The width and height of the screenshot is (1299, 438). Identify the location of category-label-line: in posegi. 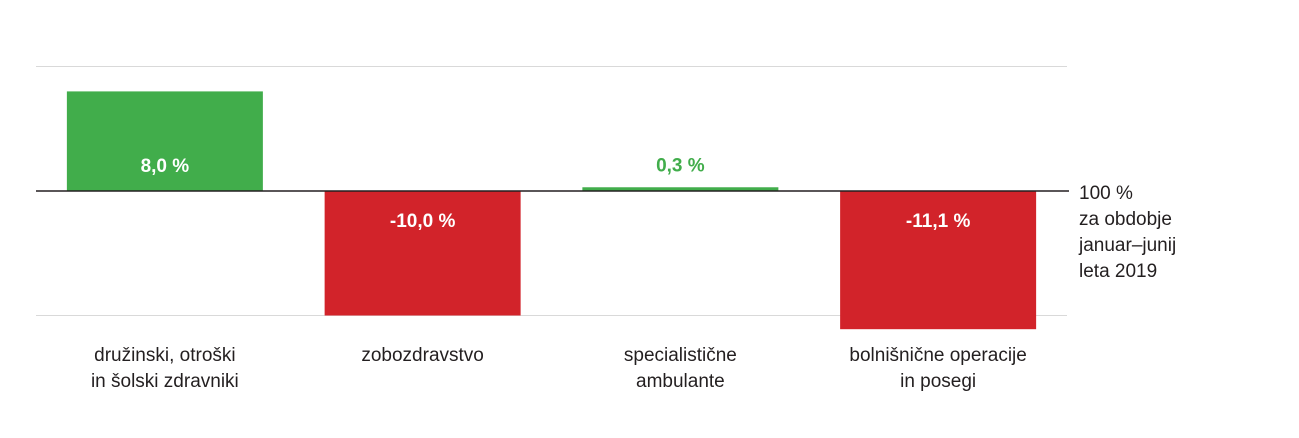
(938, 381).